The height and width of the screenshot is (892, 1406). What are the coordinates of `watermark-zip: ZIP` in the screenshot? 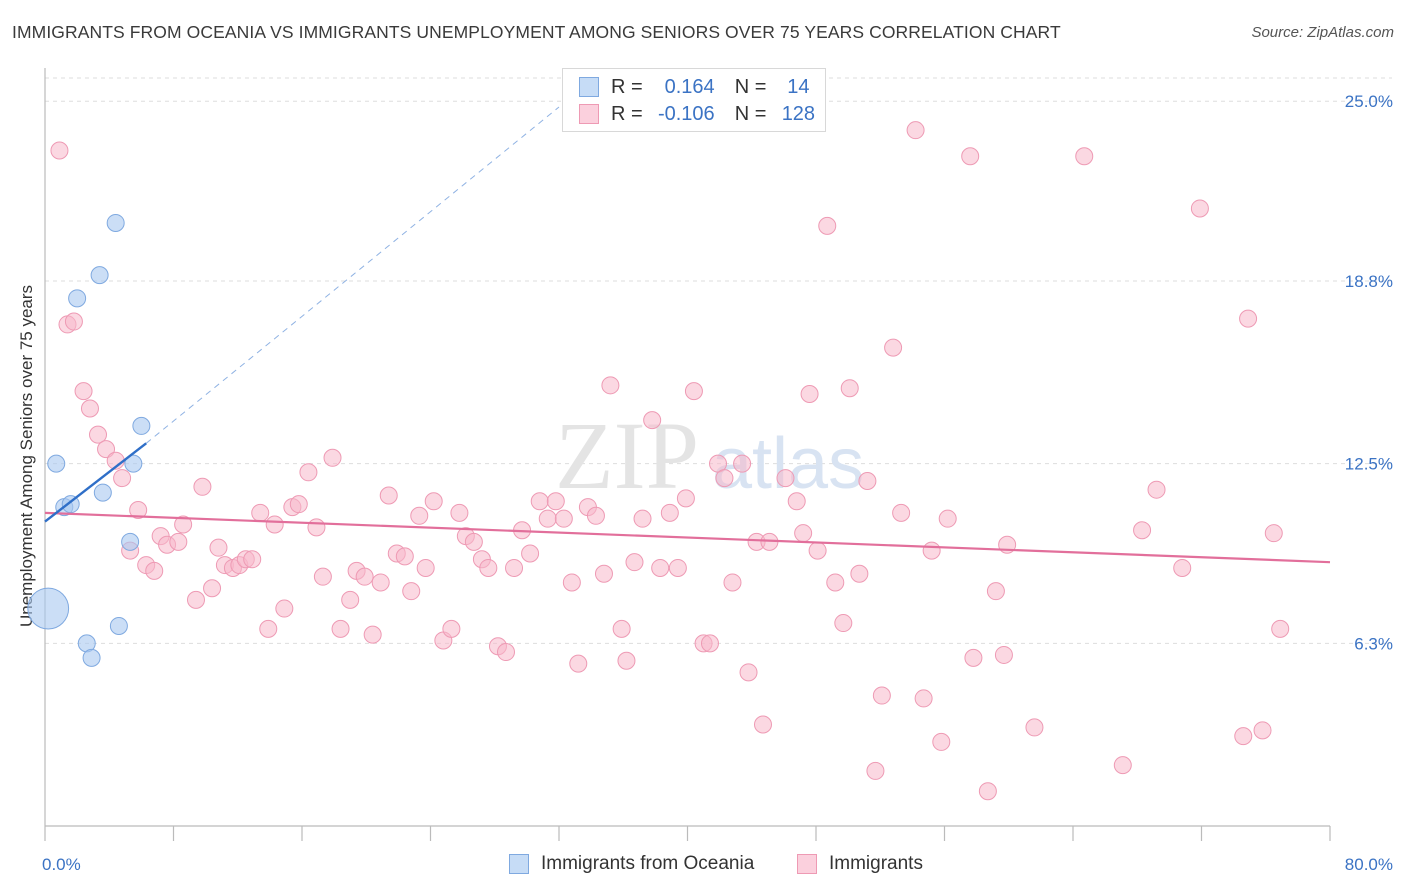 It's located at (627, 455).